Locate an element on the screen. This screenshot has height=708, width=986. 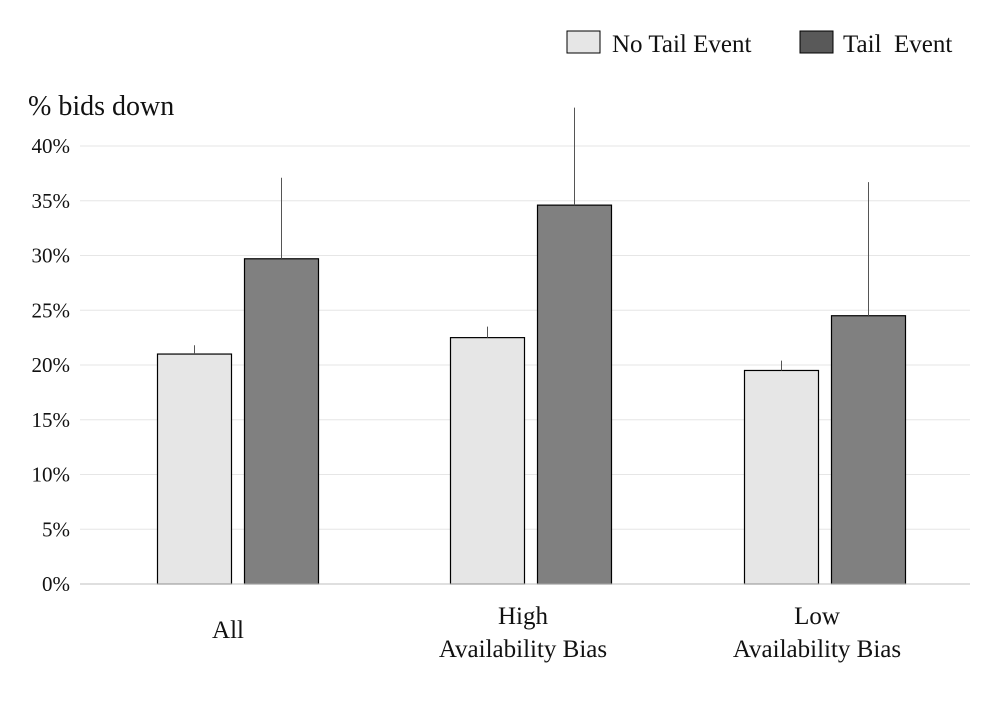
y-tick-label: 10% is located at coordinates (51, 475).